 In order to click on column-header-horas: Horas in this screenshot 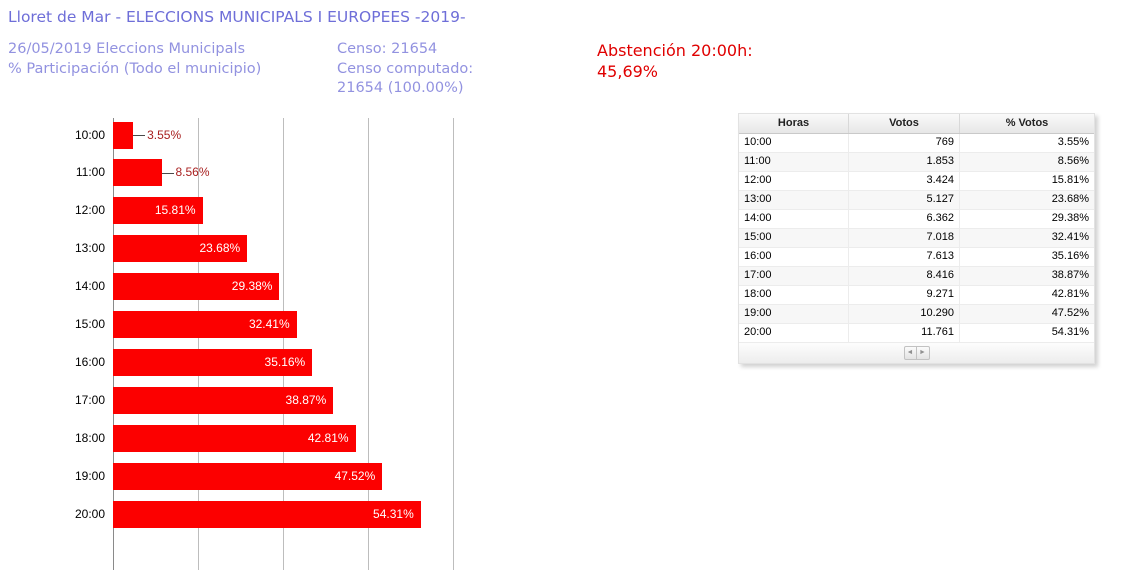, I will do `click(794, 123)`.